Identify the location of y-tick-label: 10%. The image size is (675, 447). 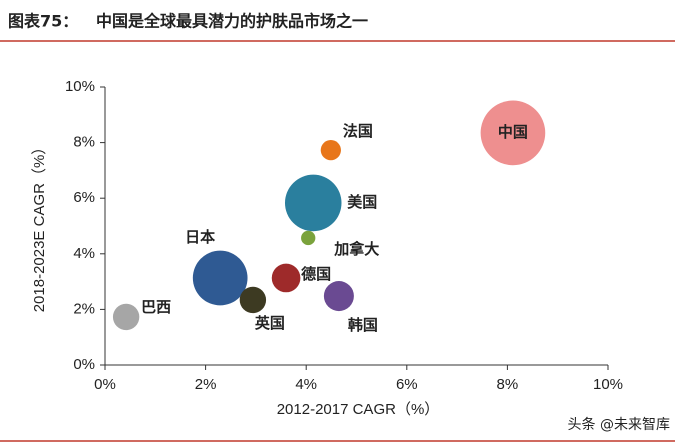
(80, 86).